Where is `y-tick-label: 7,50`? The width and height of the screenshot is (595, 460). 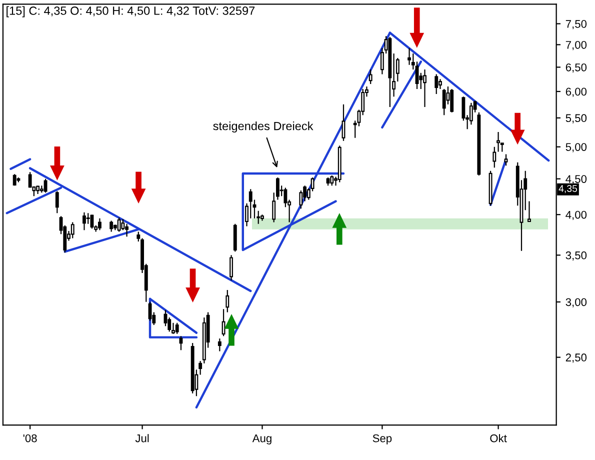 y-tick-label: 7,50 is located at coordinates (576, 25).